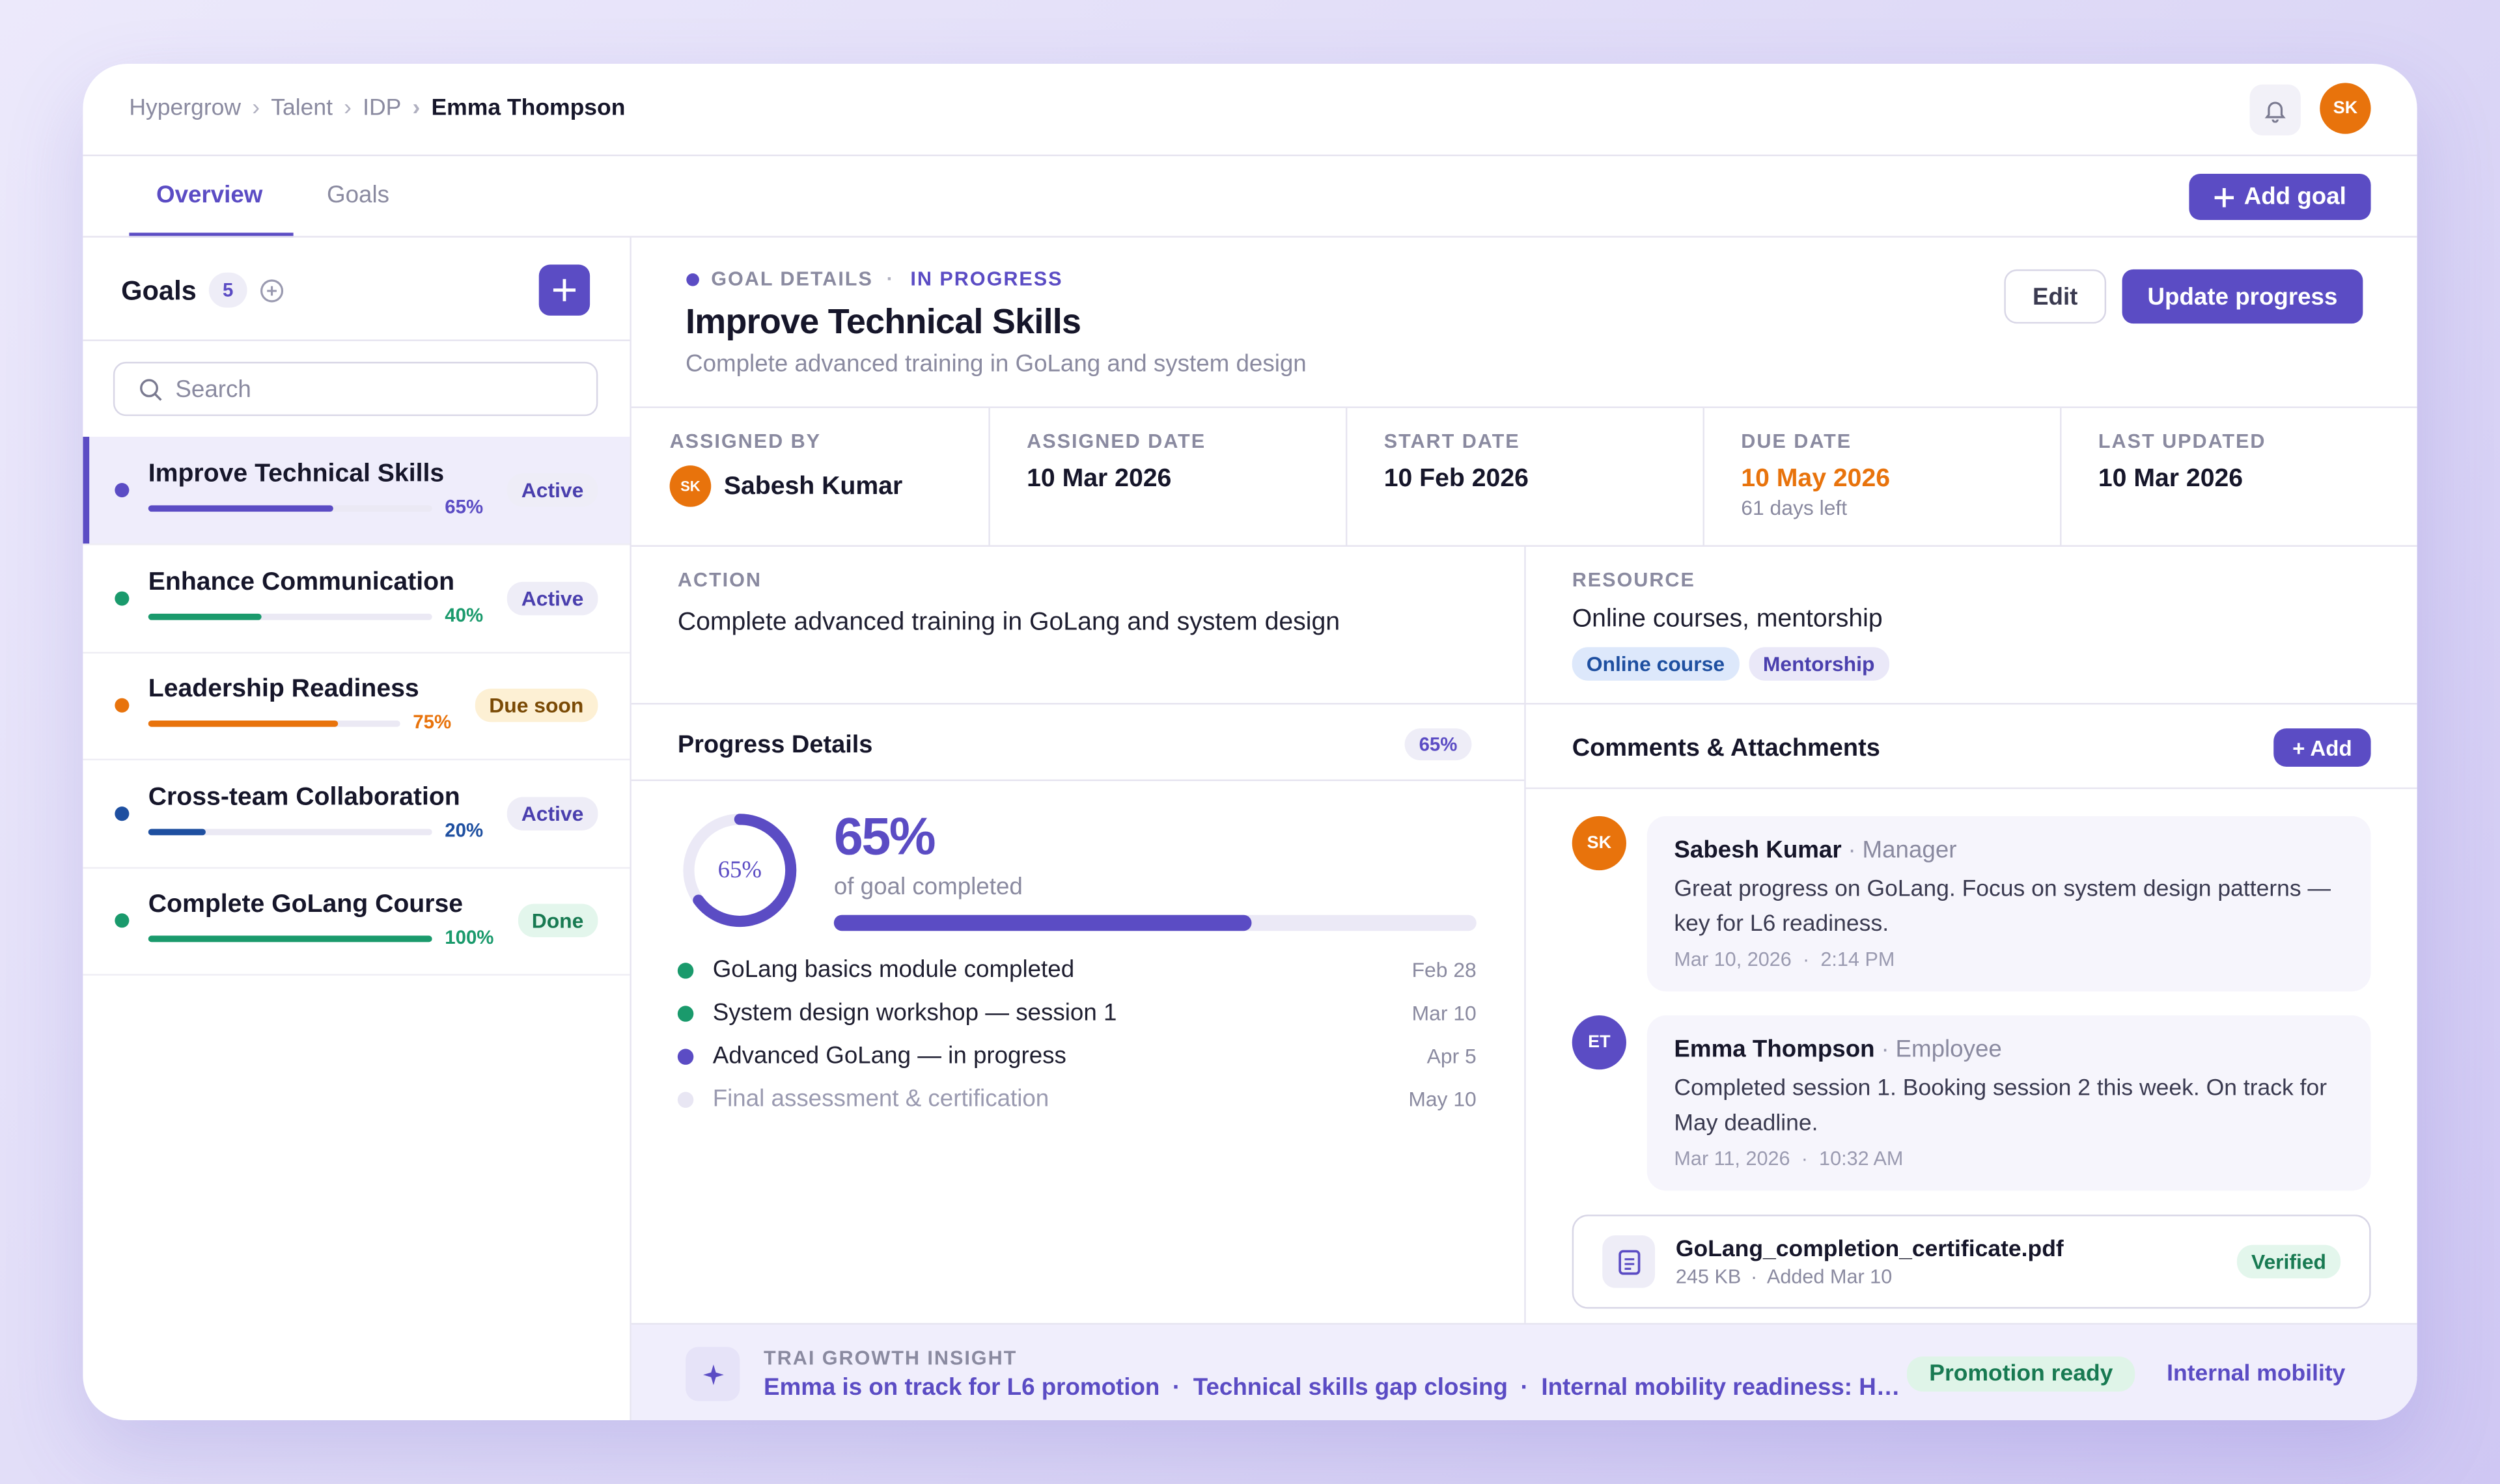 This screenshot has height=1484, width=2500. I want to click on add-goal-button: Add goal, so click(2280, 196).